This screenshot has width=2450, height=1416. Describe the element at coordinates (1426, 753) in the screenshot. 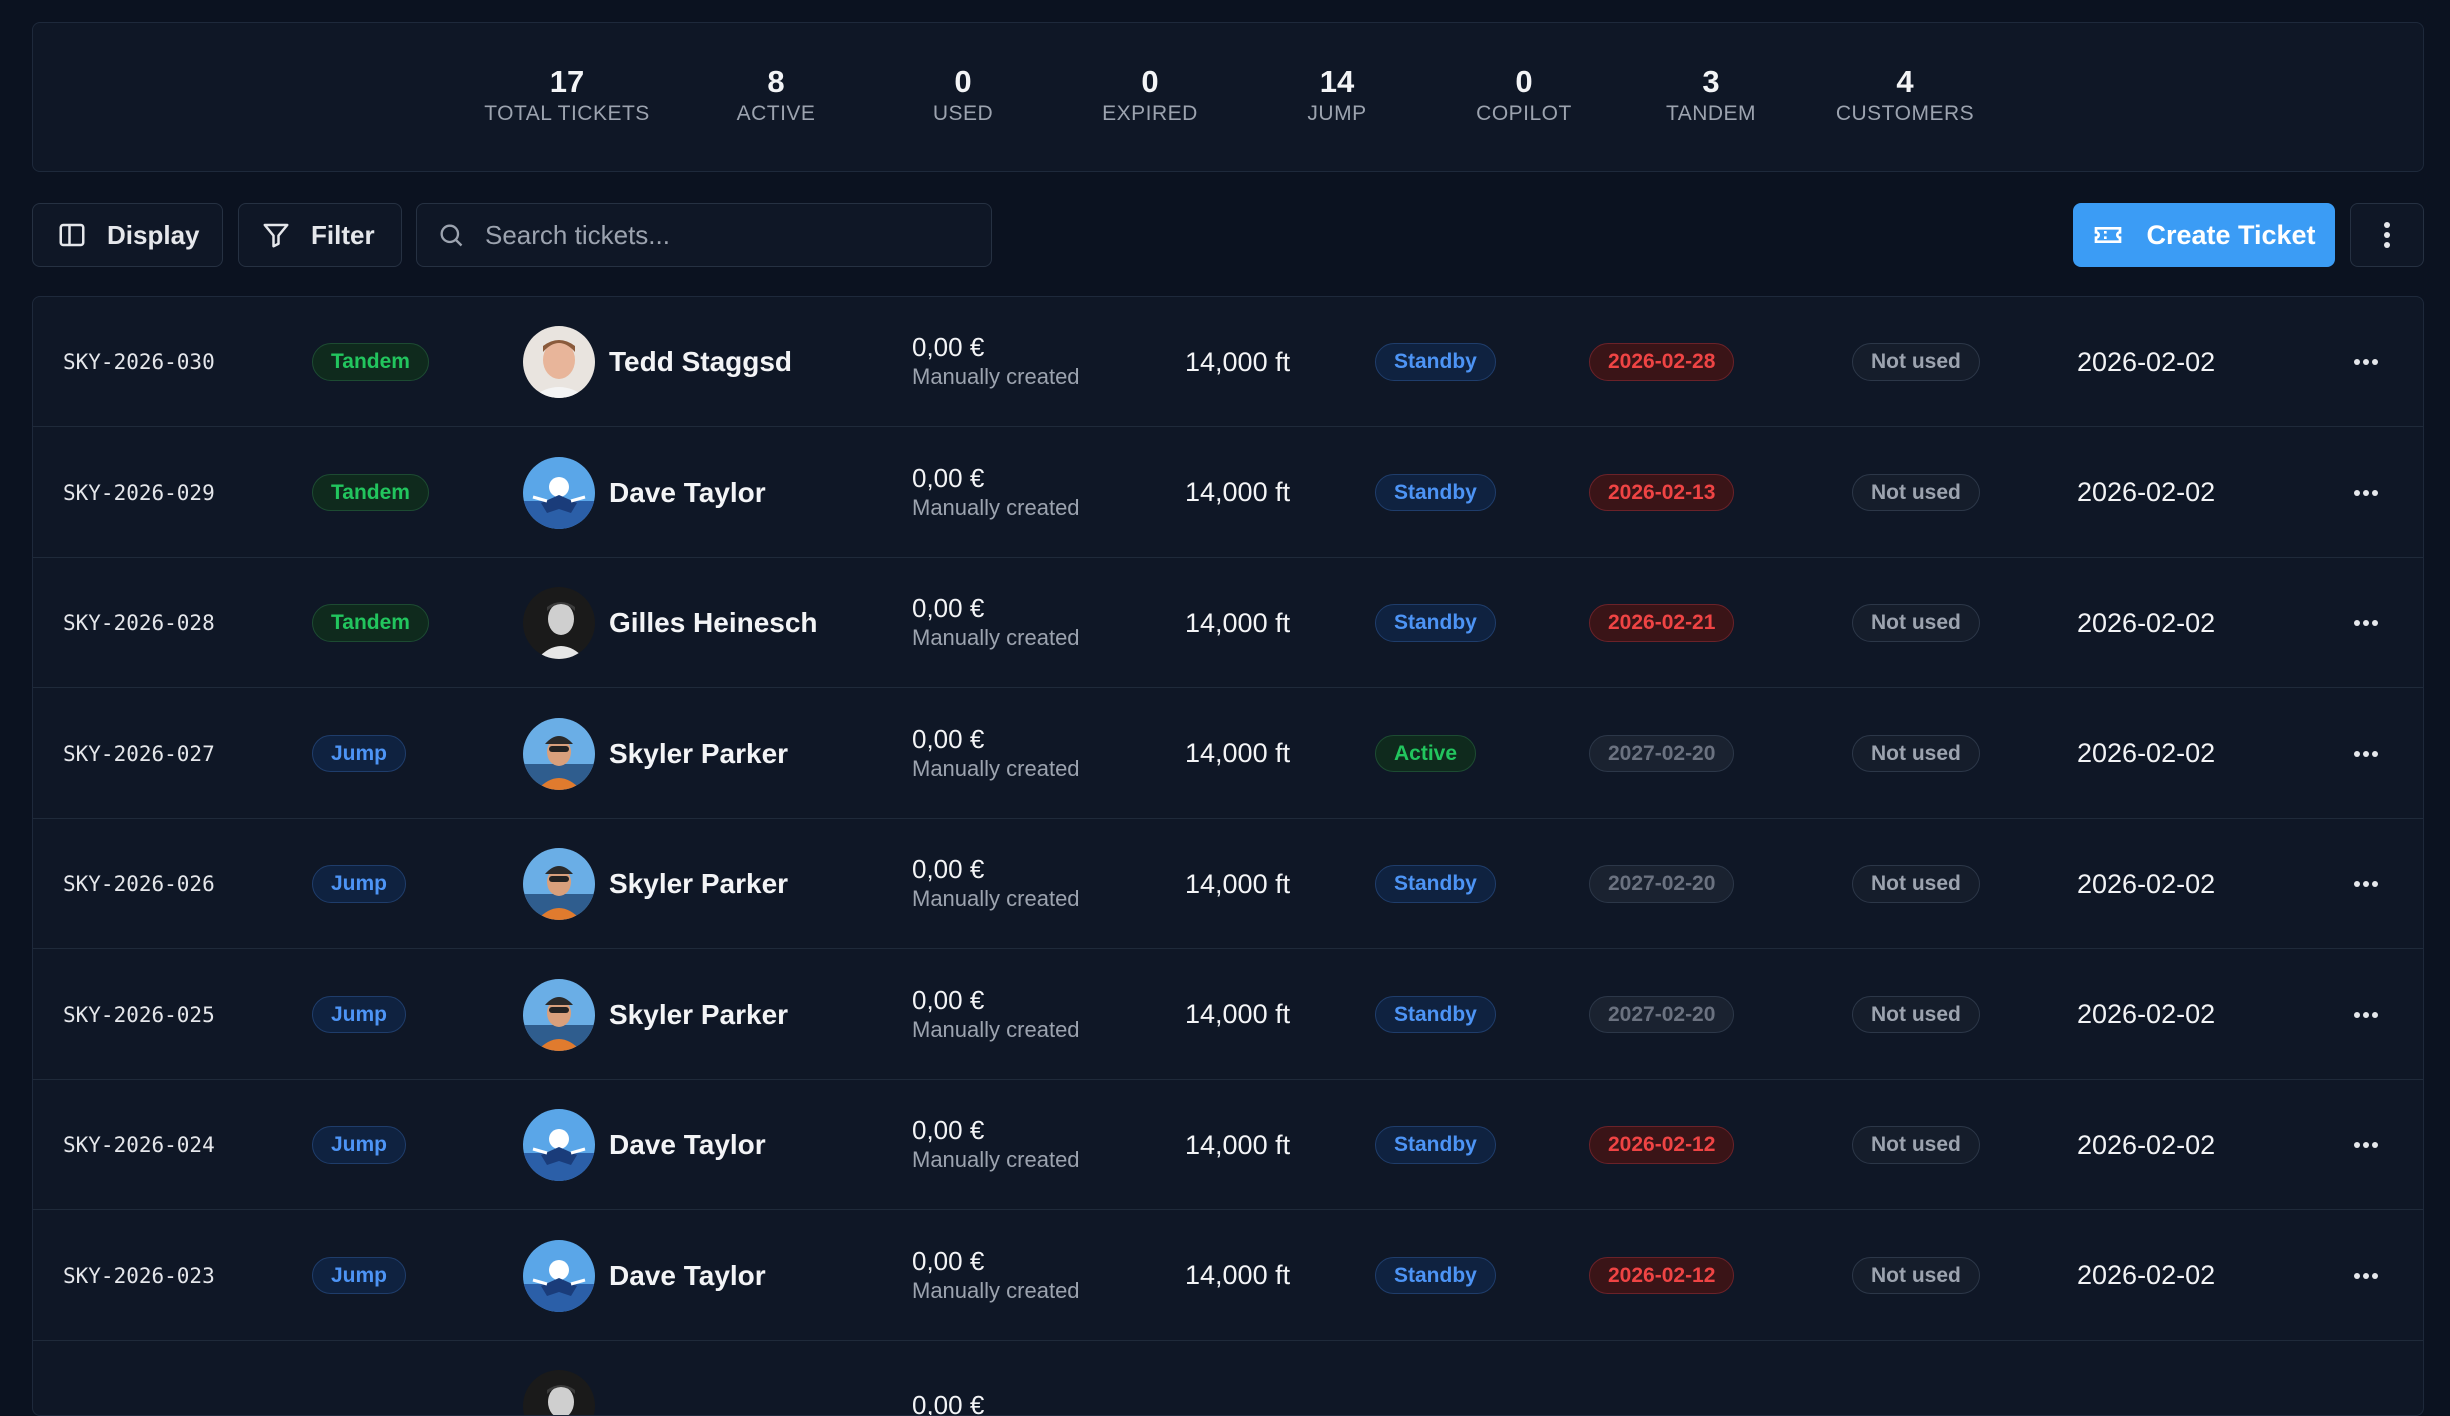

I see `status-badge: Active` at that location.